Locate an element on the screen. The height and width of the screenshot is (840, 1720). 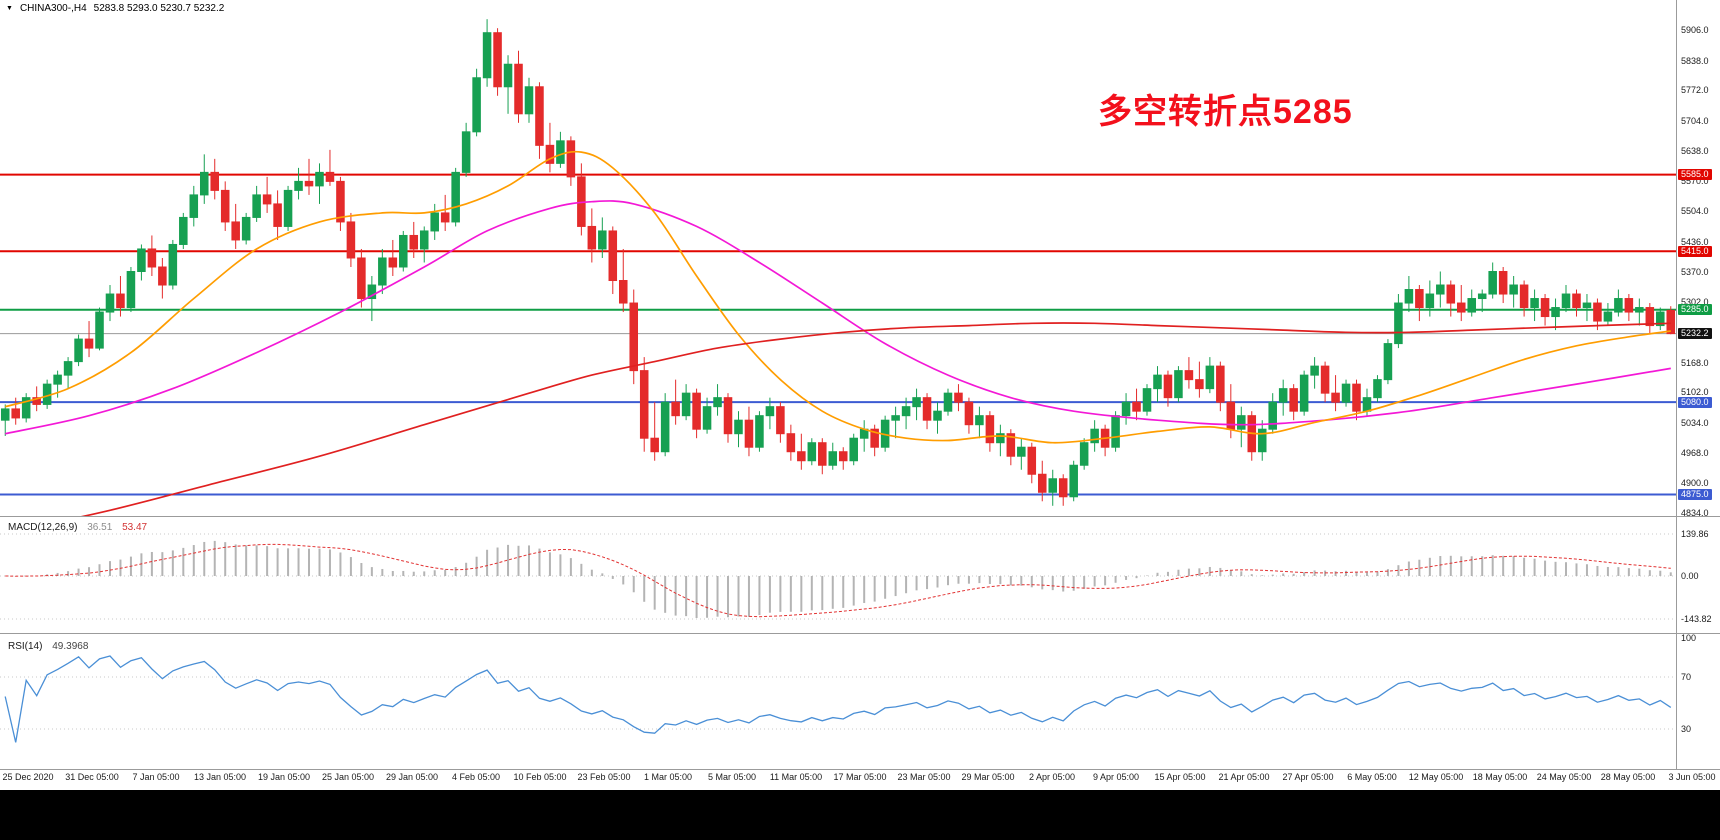
macd-indicator-label: MACD(12,26,9) 36.51 53.47 is located at coordinates (77, 527).